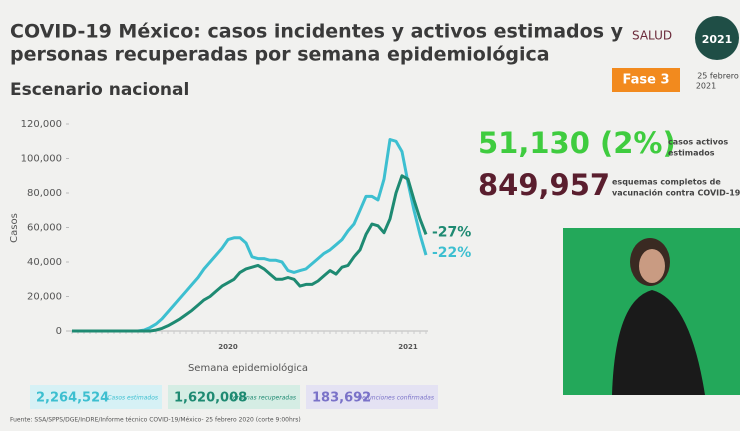 The image size is (740, 431). I want to click on y-tick-label: 120,000, so click(41, 124).